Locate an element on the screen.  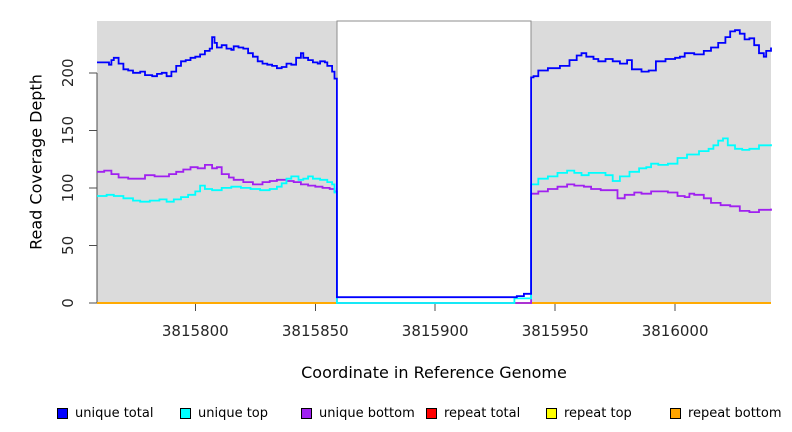
y-tick-label: 50 is located at coordinates (68, 245).